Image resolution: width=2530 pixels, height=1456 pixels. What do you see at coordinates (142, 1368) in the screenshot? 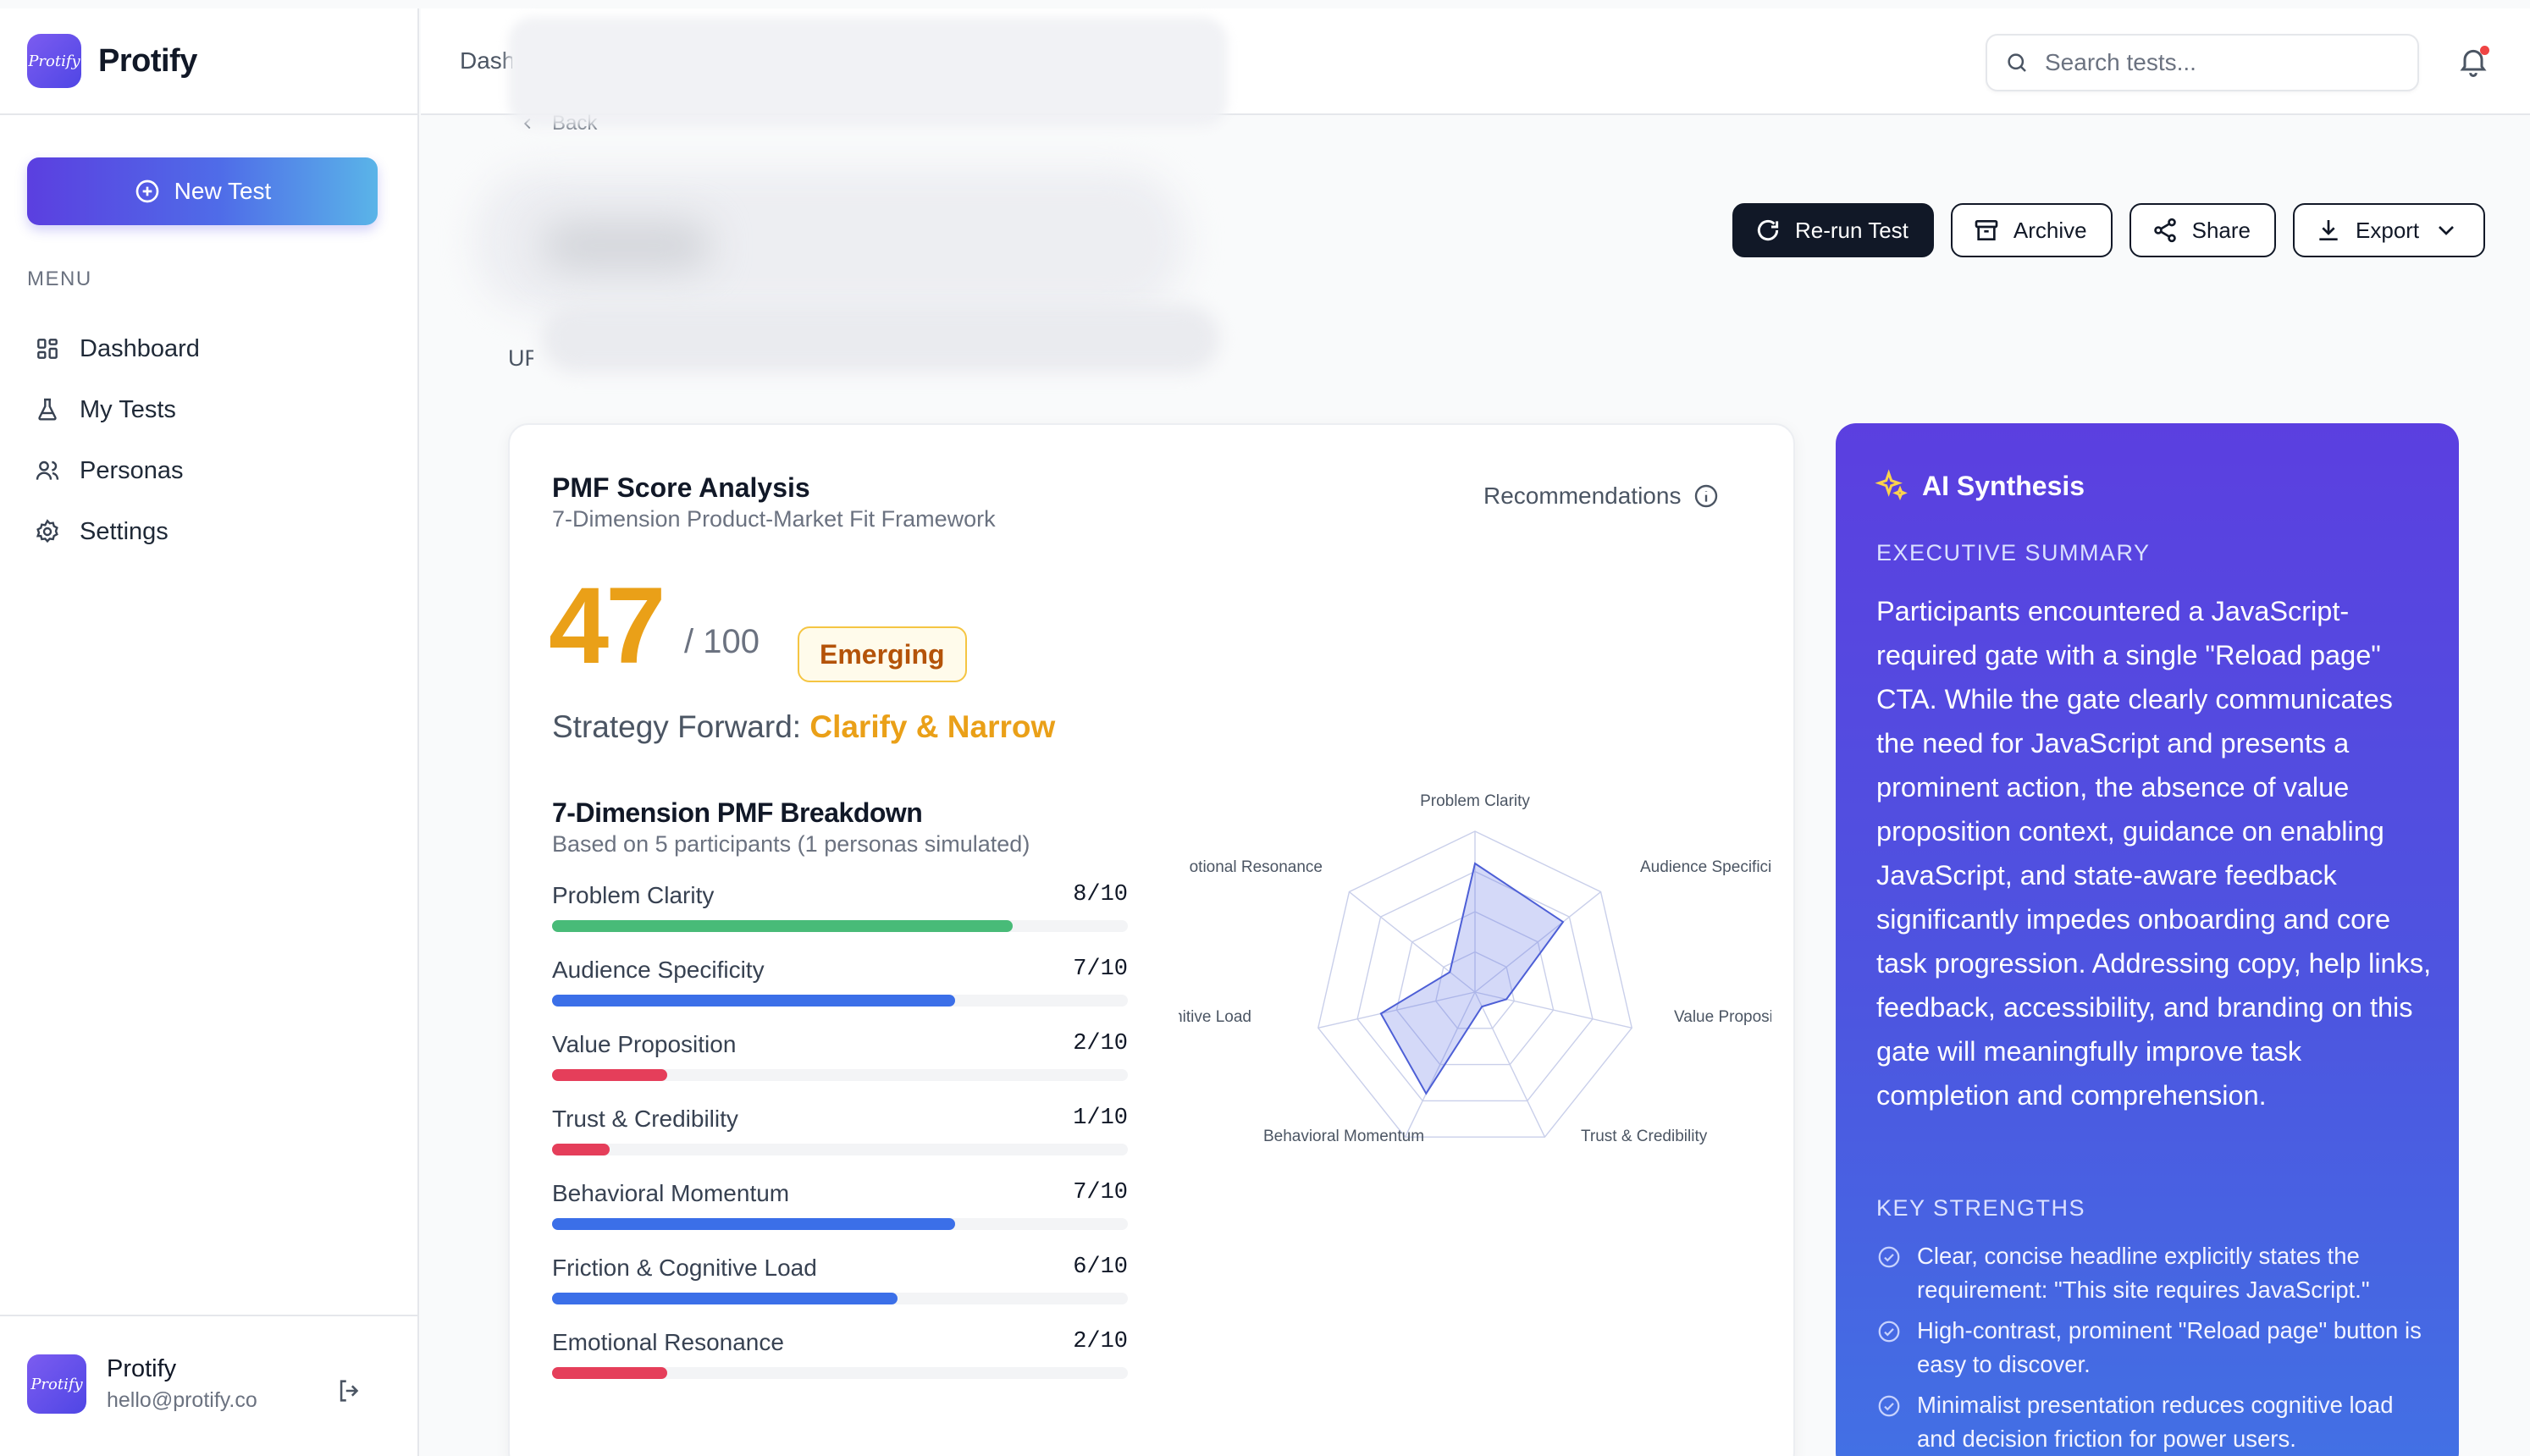
I see `user-name: Protify` at bounding box center [142, 1368].